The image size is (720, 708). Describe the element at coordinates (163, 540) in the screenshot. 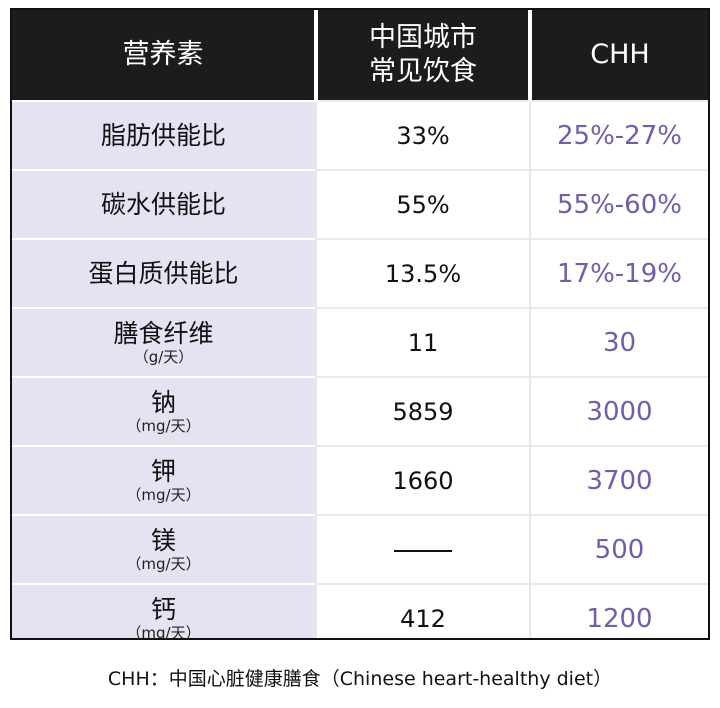

I see `nutrient-name: 镁` at that location.